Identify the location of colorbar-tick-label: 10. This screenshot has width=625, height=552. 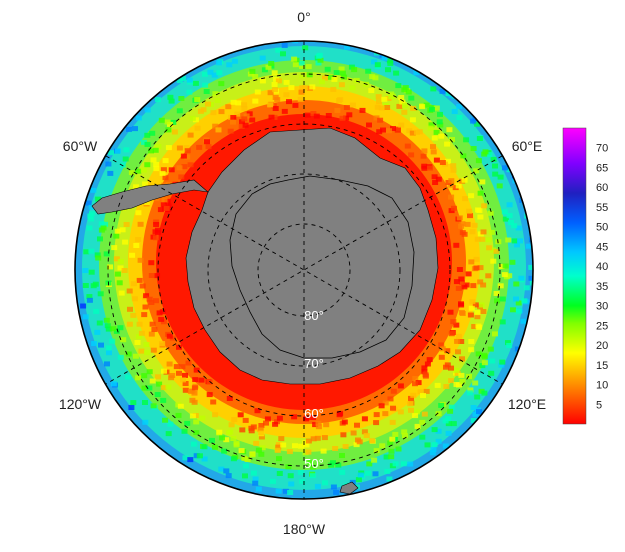
(602, 386).